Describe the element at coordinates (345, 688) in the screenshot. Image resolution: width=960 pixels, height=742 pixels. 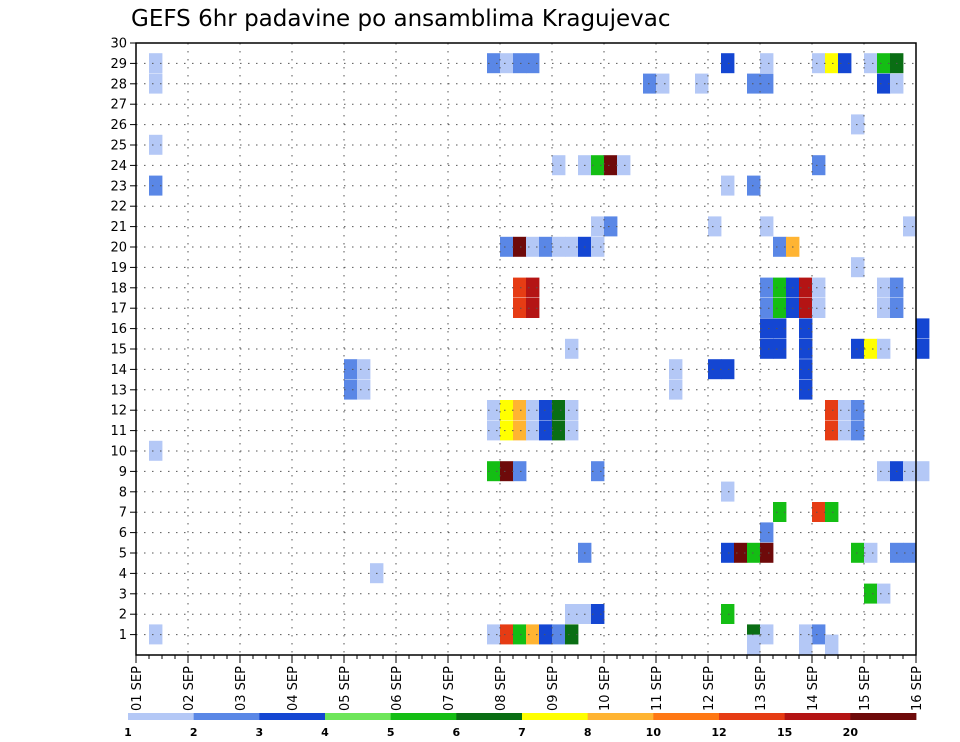
I see `x-tick-label: 05 SEP` at that location.